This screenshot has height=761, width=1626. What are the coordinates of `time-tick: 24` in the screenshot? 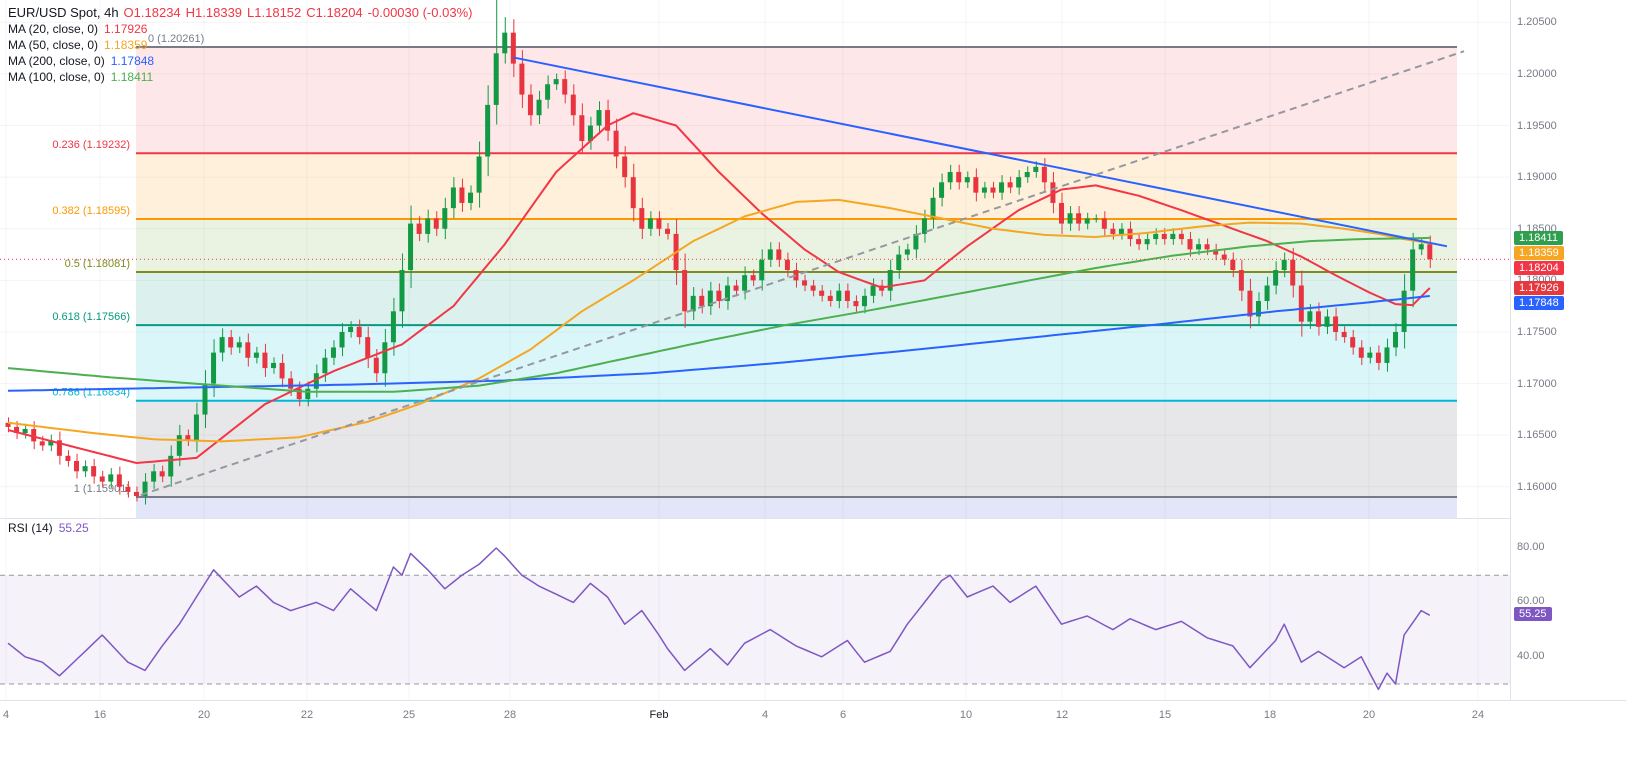 It's located at (1478, 715).